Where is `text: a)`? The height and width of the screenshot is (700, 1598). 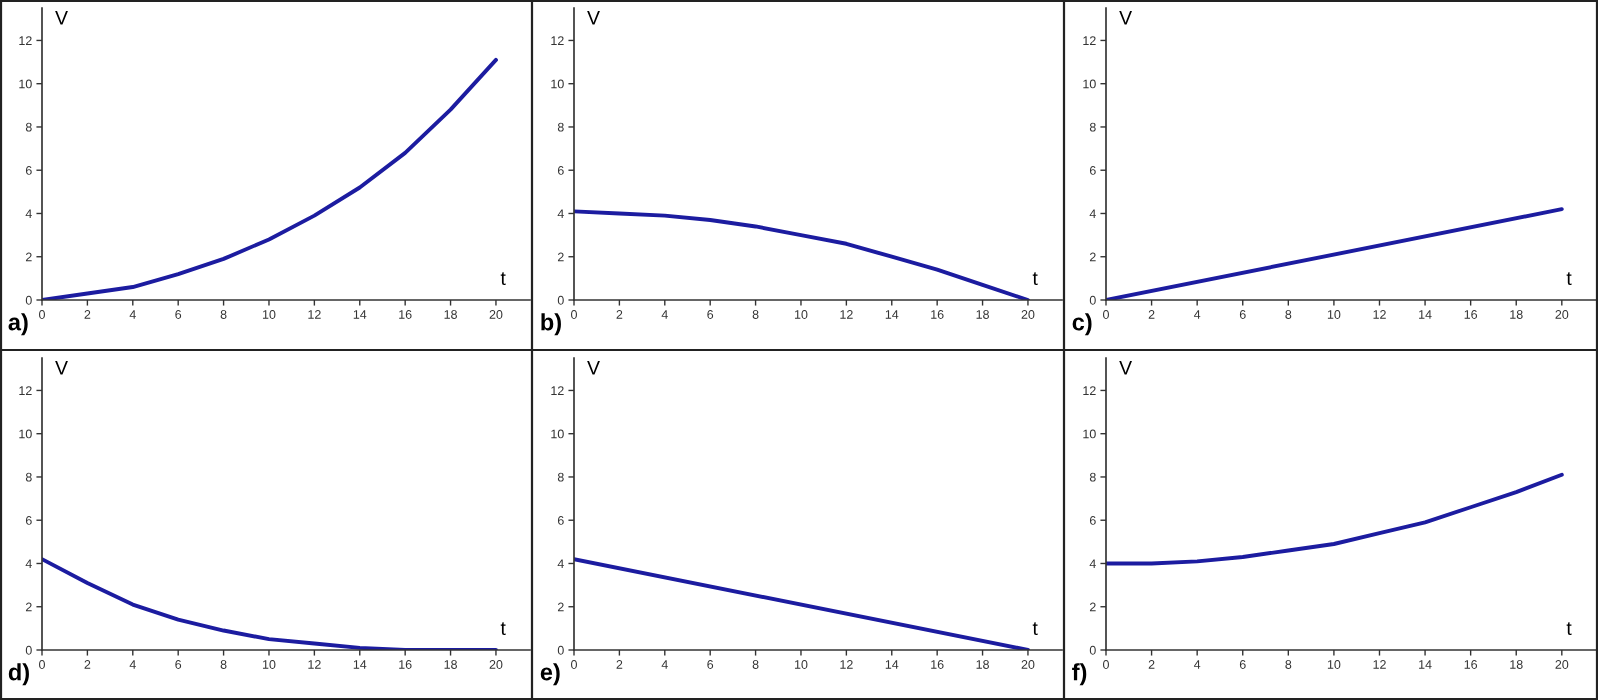 text: a) is located at coordinates (18, 324).